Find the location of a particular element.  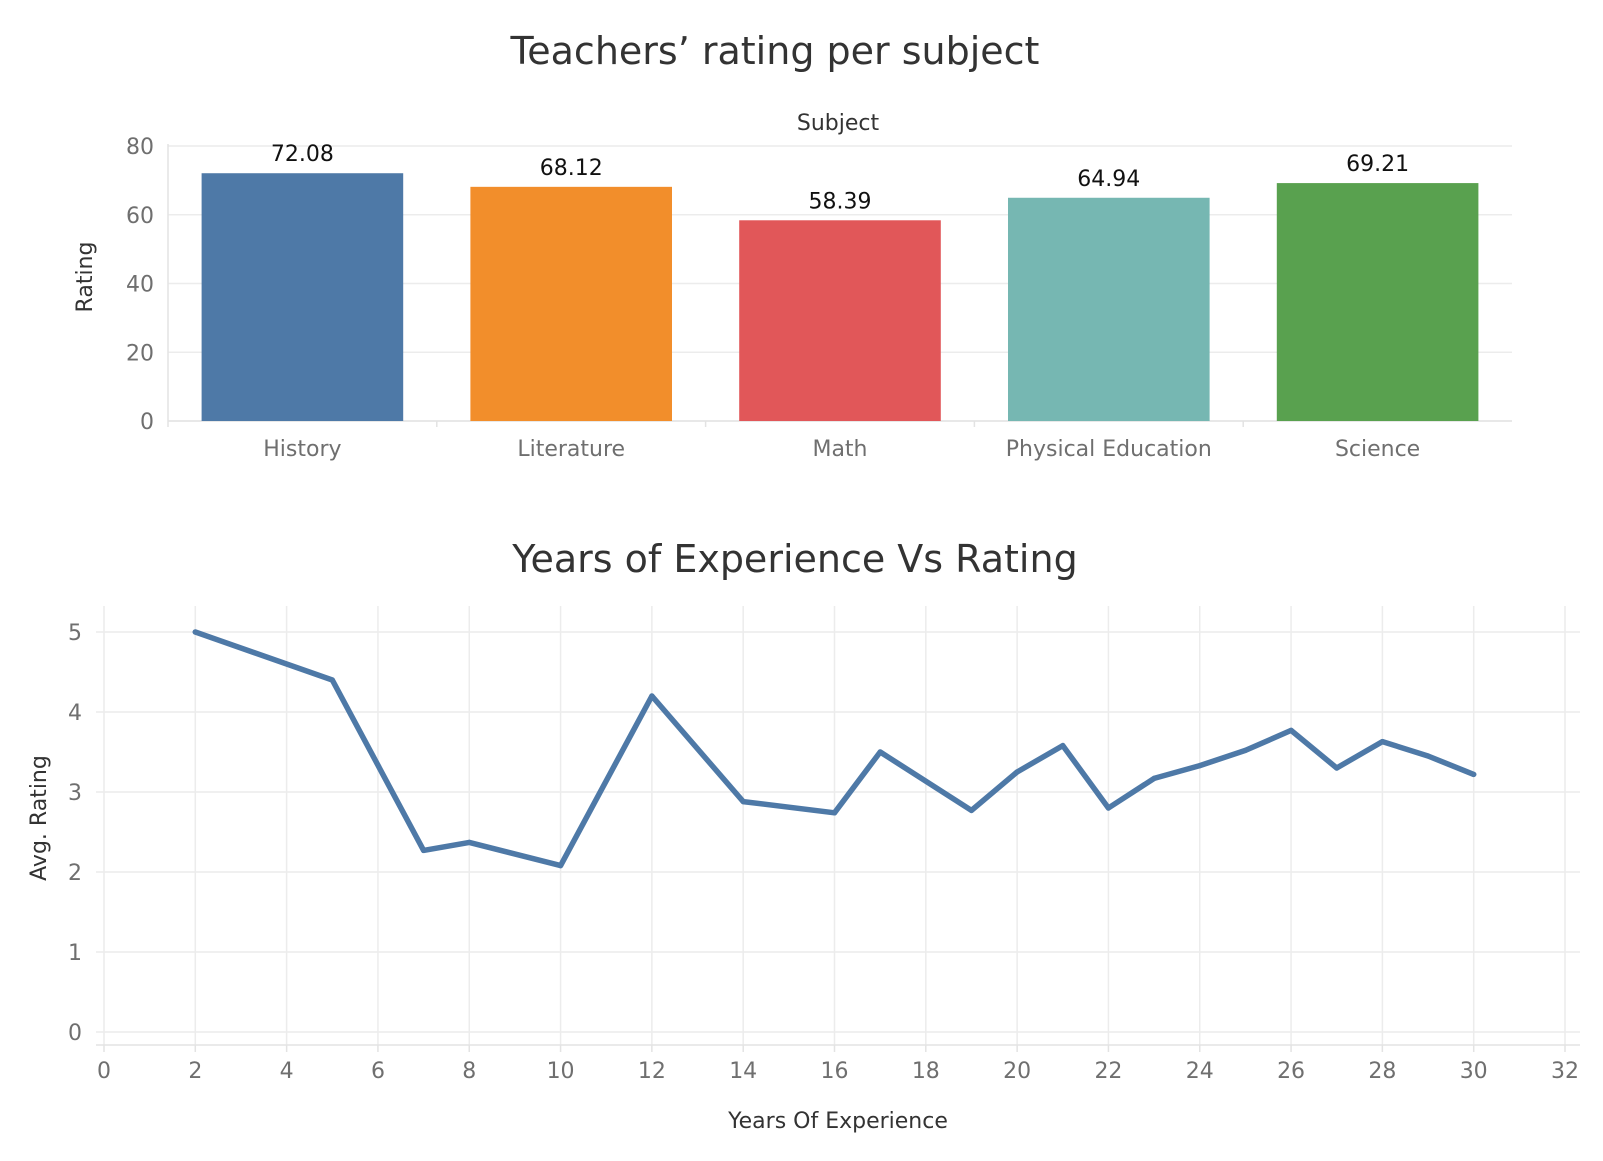

line-x-tick-label: 4 is located at coordinates (287, 1071).